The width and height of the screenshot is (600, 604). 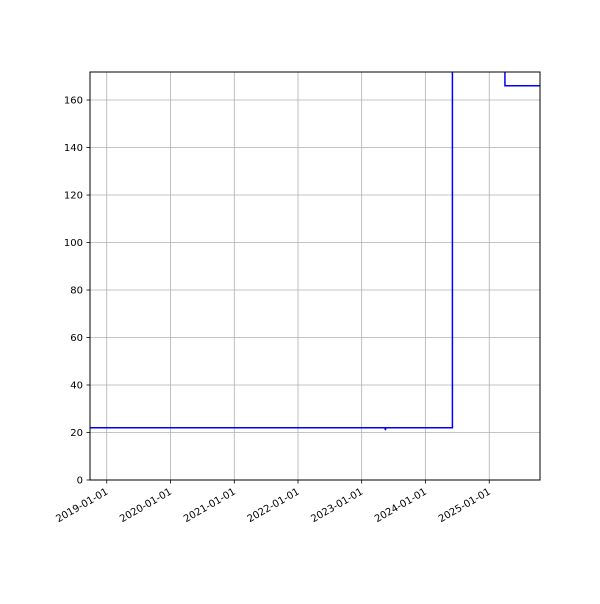 I want to click on x-tick-label: 2021-01-01, so click(x=210, y=506).